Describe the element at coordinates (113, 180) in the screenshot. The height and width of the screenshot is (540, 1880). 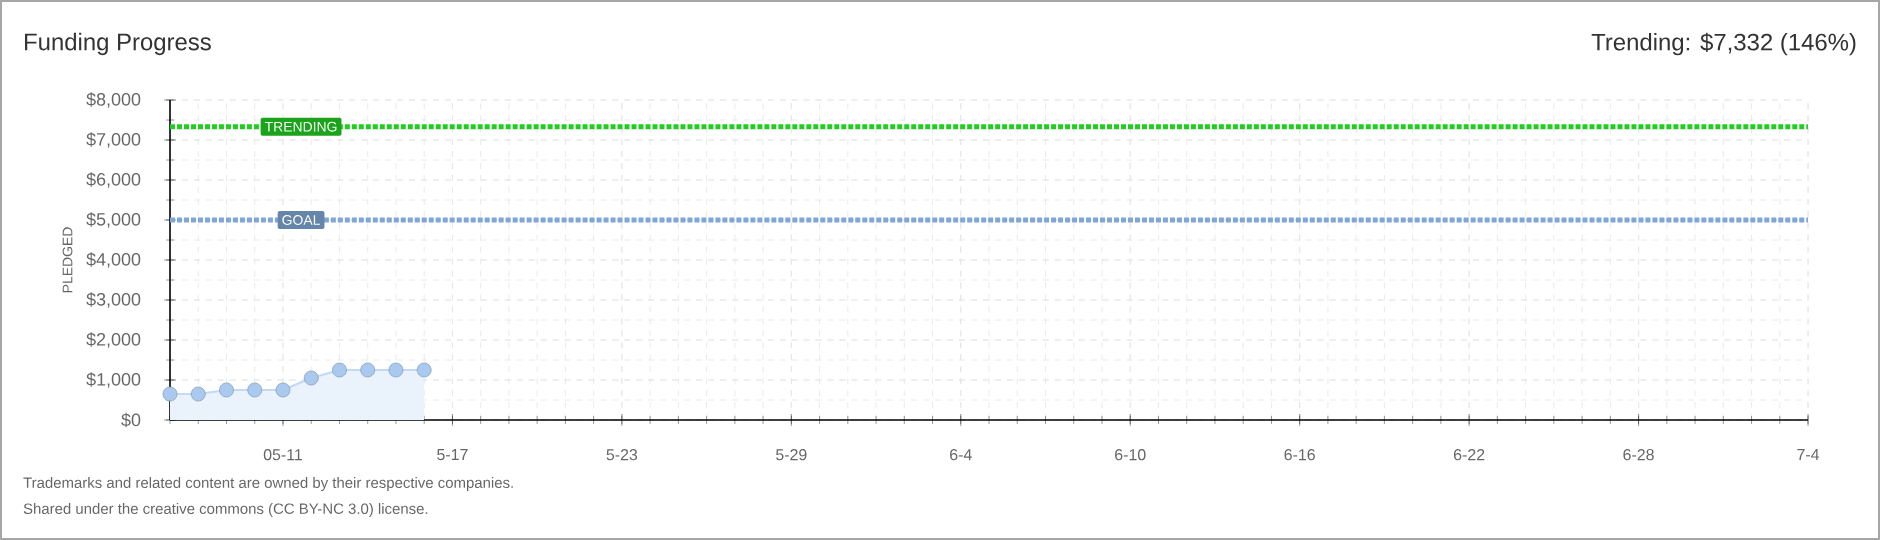
I see `y-tick-label: $6,000` at that location.